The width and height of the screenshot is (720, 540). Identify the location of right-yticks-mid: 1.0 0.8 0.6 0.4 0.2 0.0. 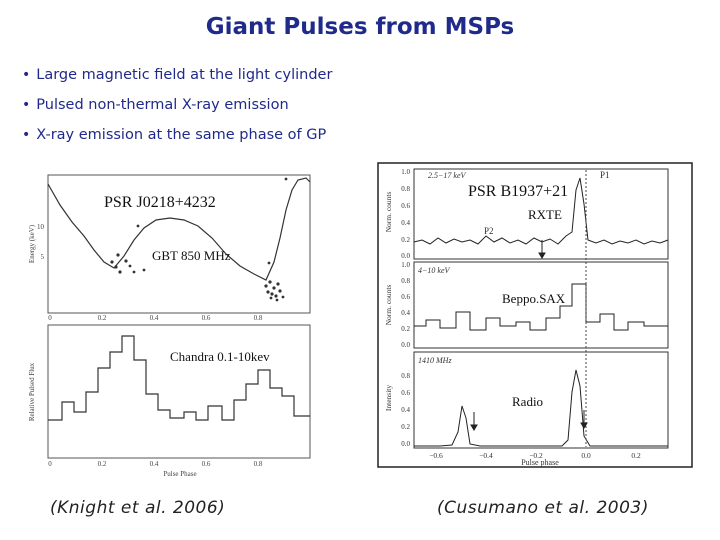
(405, 305).